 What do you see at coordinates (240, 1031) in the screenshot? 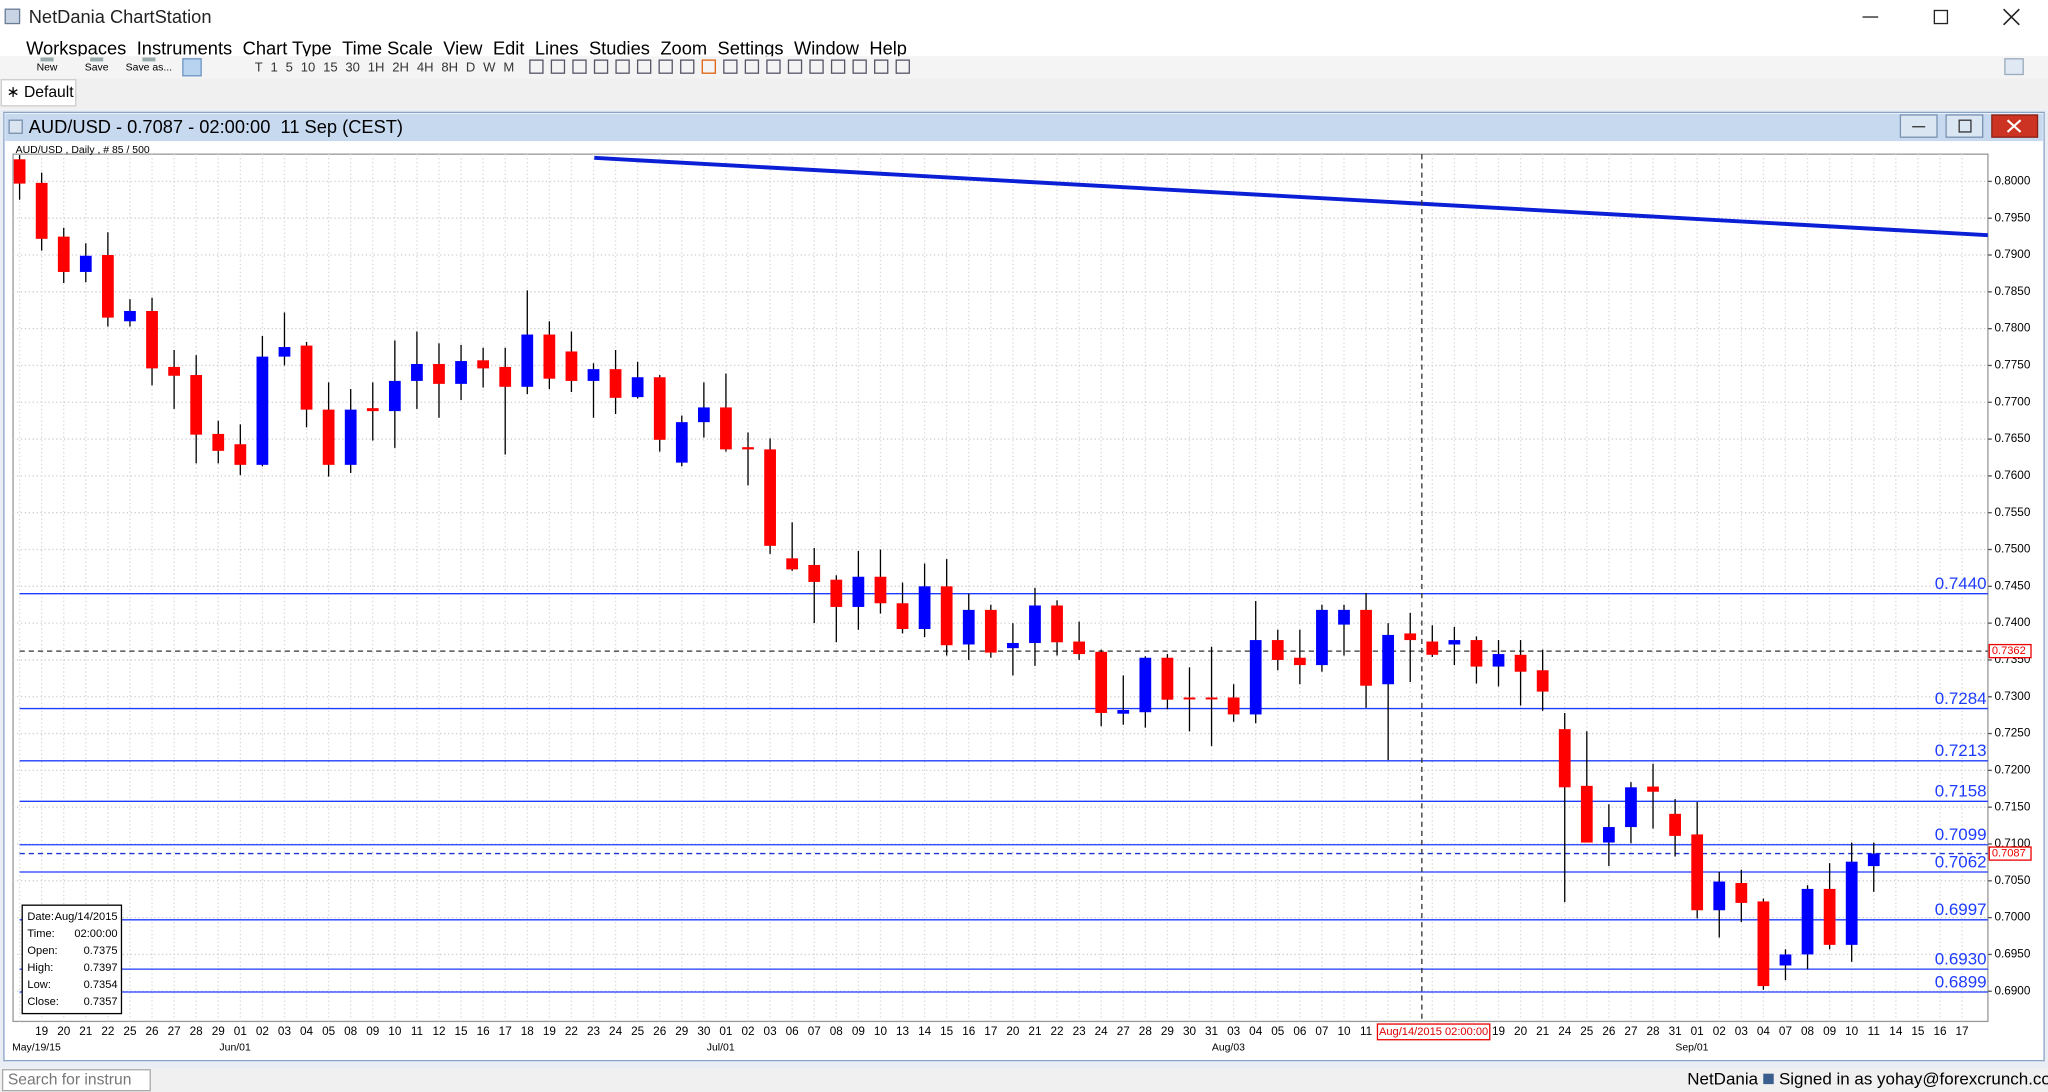
I see `x-tick-label: 01` at bounding box center [240, 1031].